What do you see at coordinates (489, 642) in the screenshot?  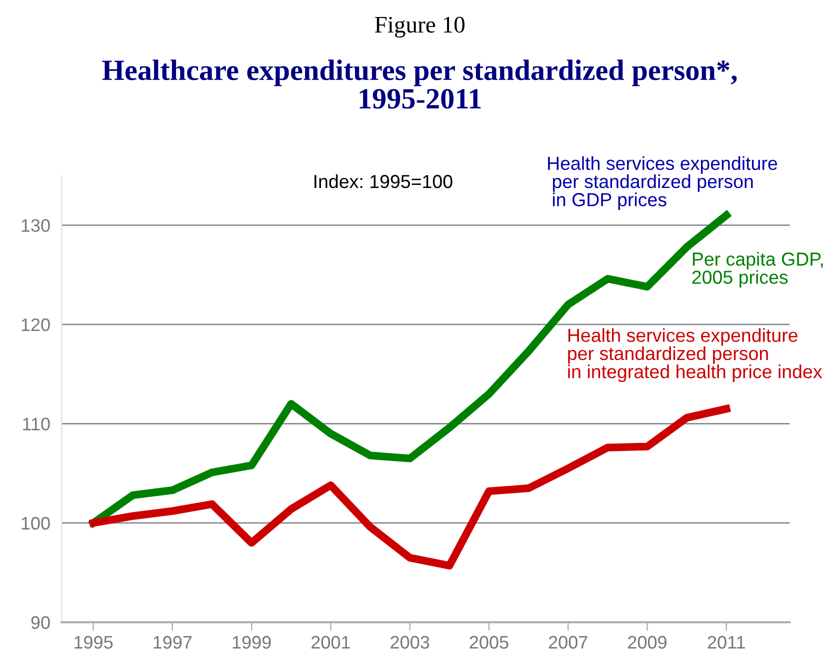 I see `x-tick-label: 2005` at bounding box center [489, 642].